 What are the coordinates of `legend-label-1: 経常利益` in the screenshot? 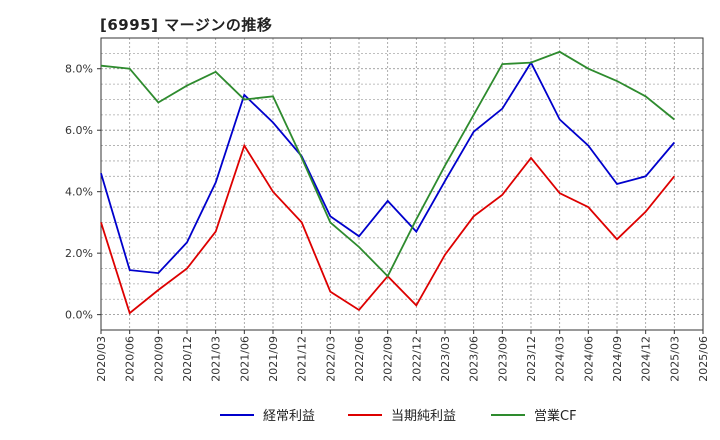 It's located at (289, 416).